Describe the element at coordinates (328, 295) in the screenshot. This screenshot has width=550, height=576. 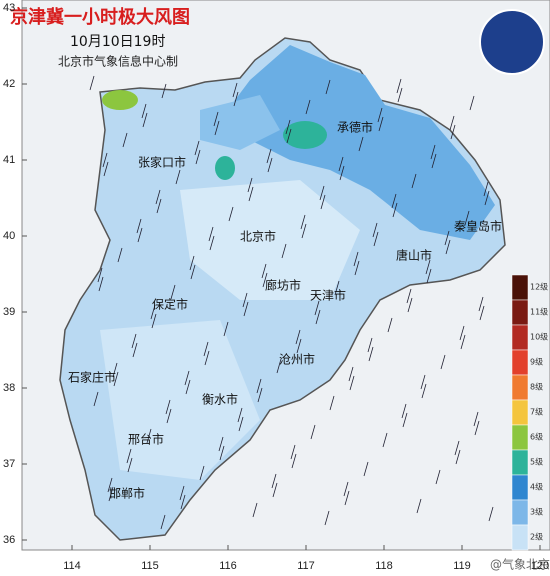
I see `city-label: 天津市` at that location.